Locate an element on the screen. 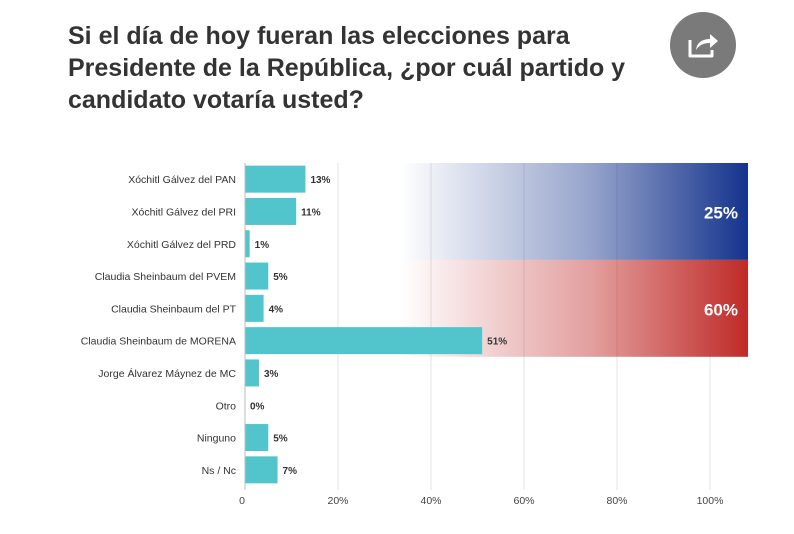  category-label: Claudia Sheinbaum del PVEM is located at coordinates (165, 277).